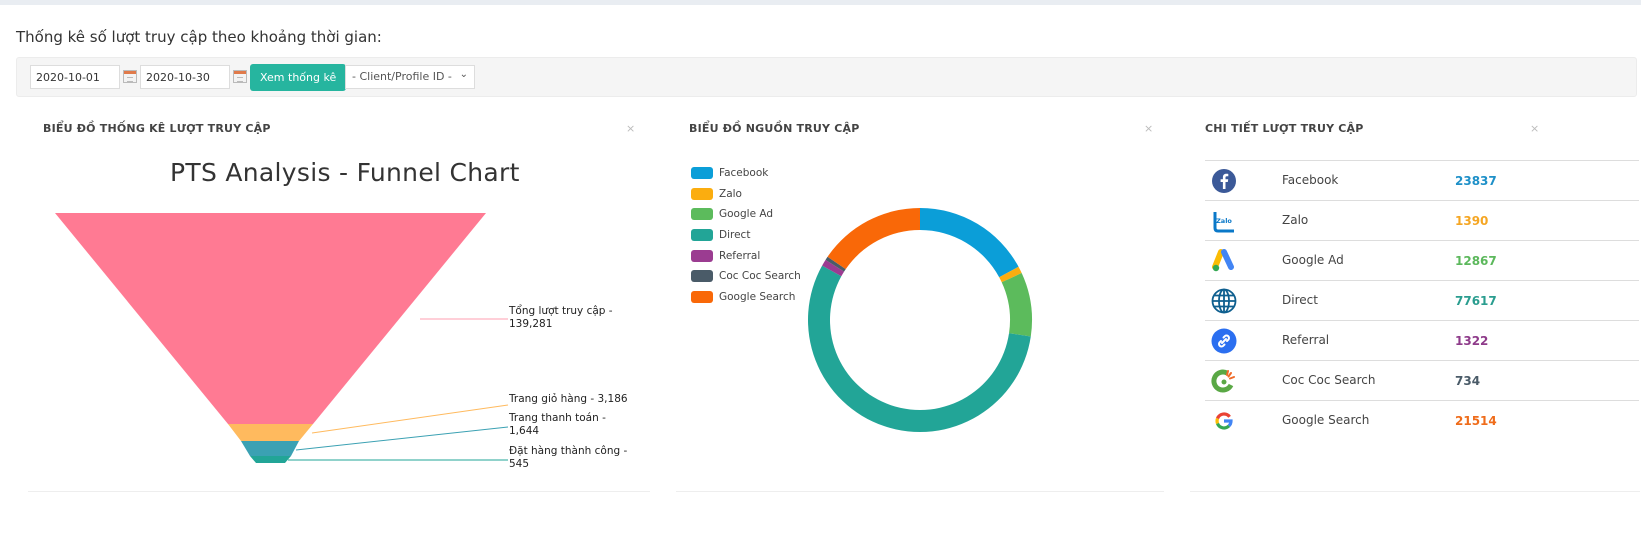  I want to click on legend-item-google-search: Google Search, so click(746, 297).